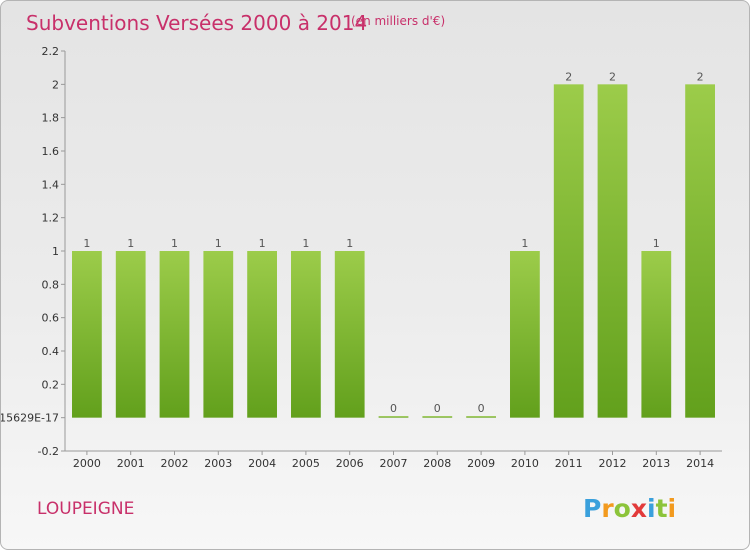  Describe the element at coordinates (30, 418) in the screenshot. I see `y-tick-label: -1.5615629E-17` at that location.